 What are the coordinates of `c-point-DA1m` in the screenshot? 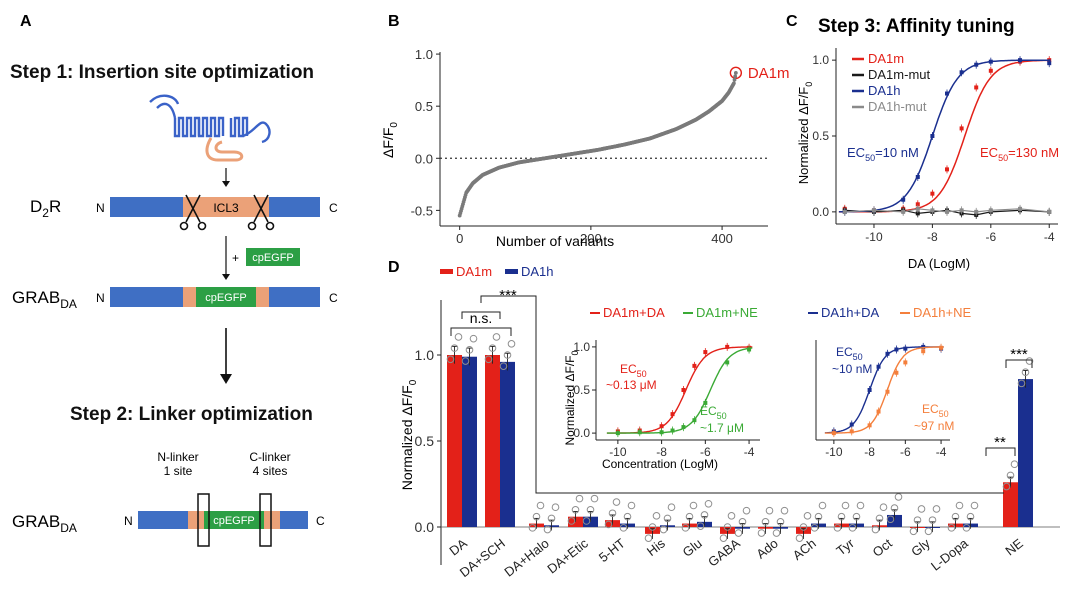 It's located at (961, 128).